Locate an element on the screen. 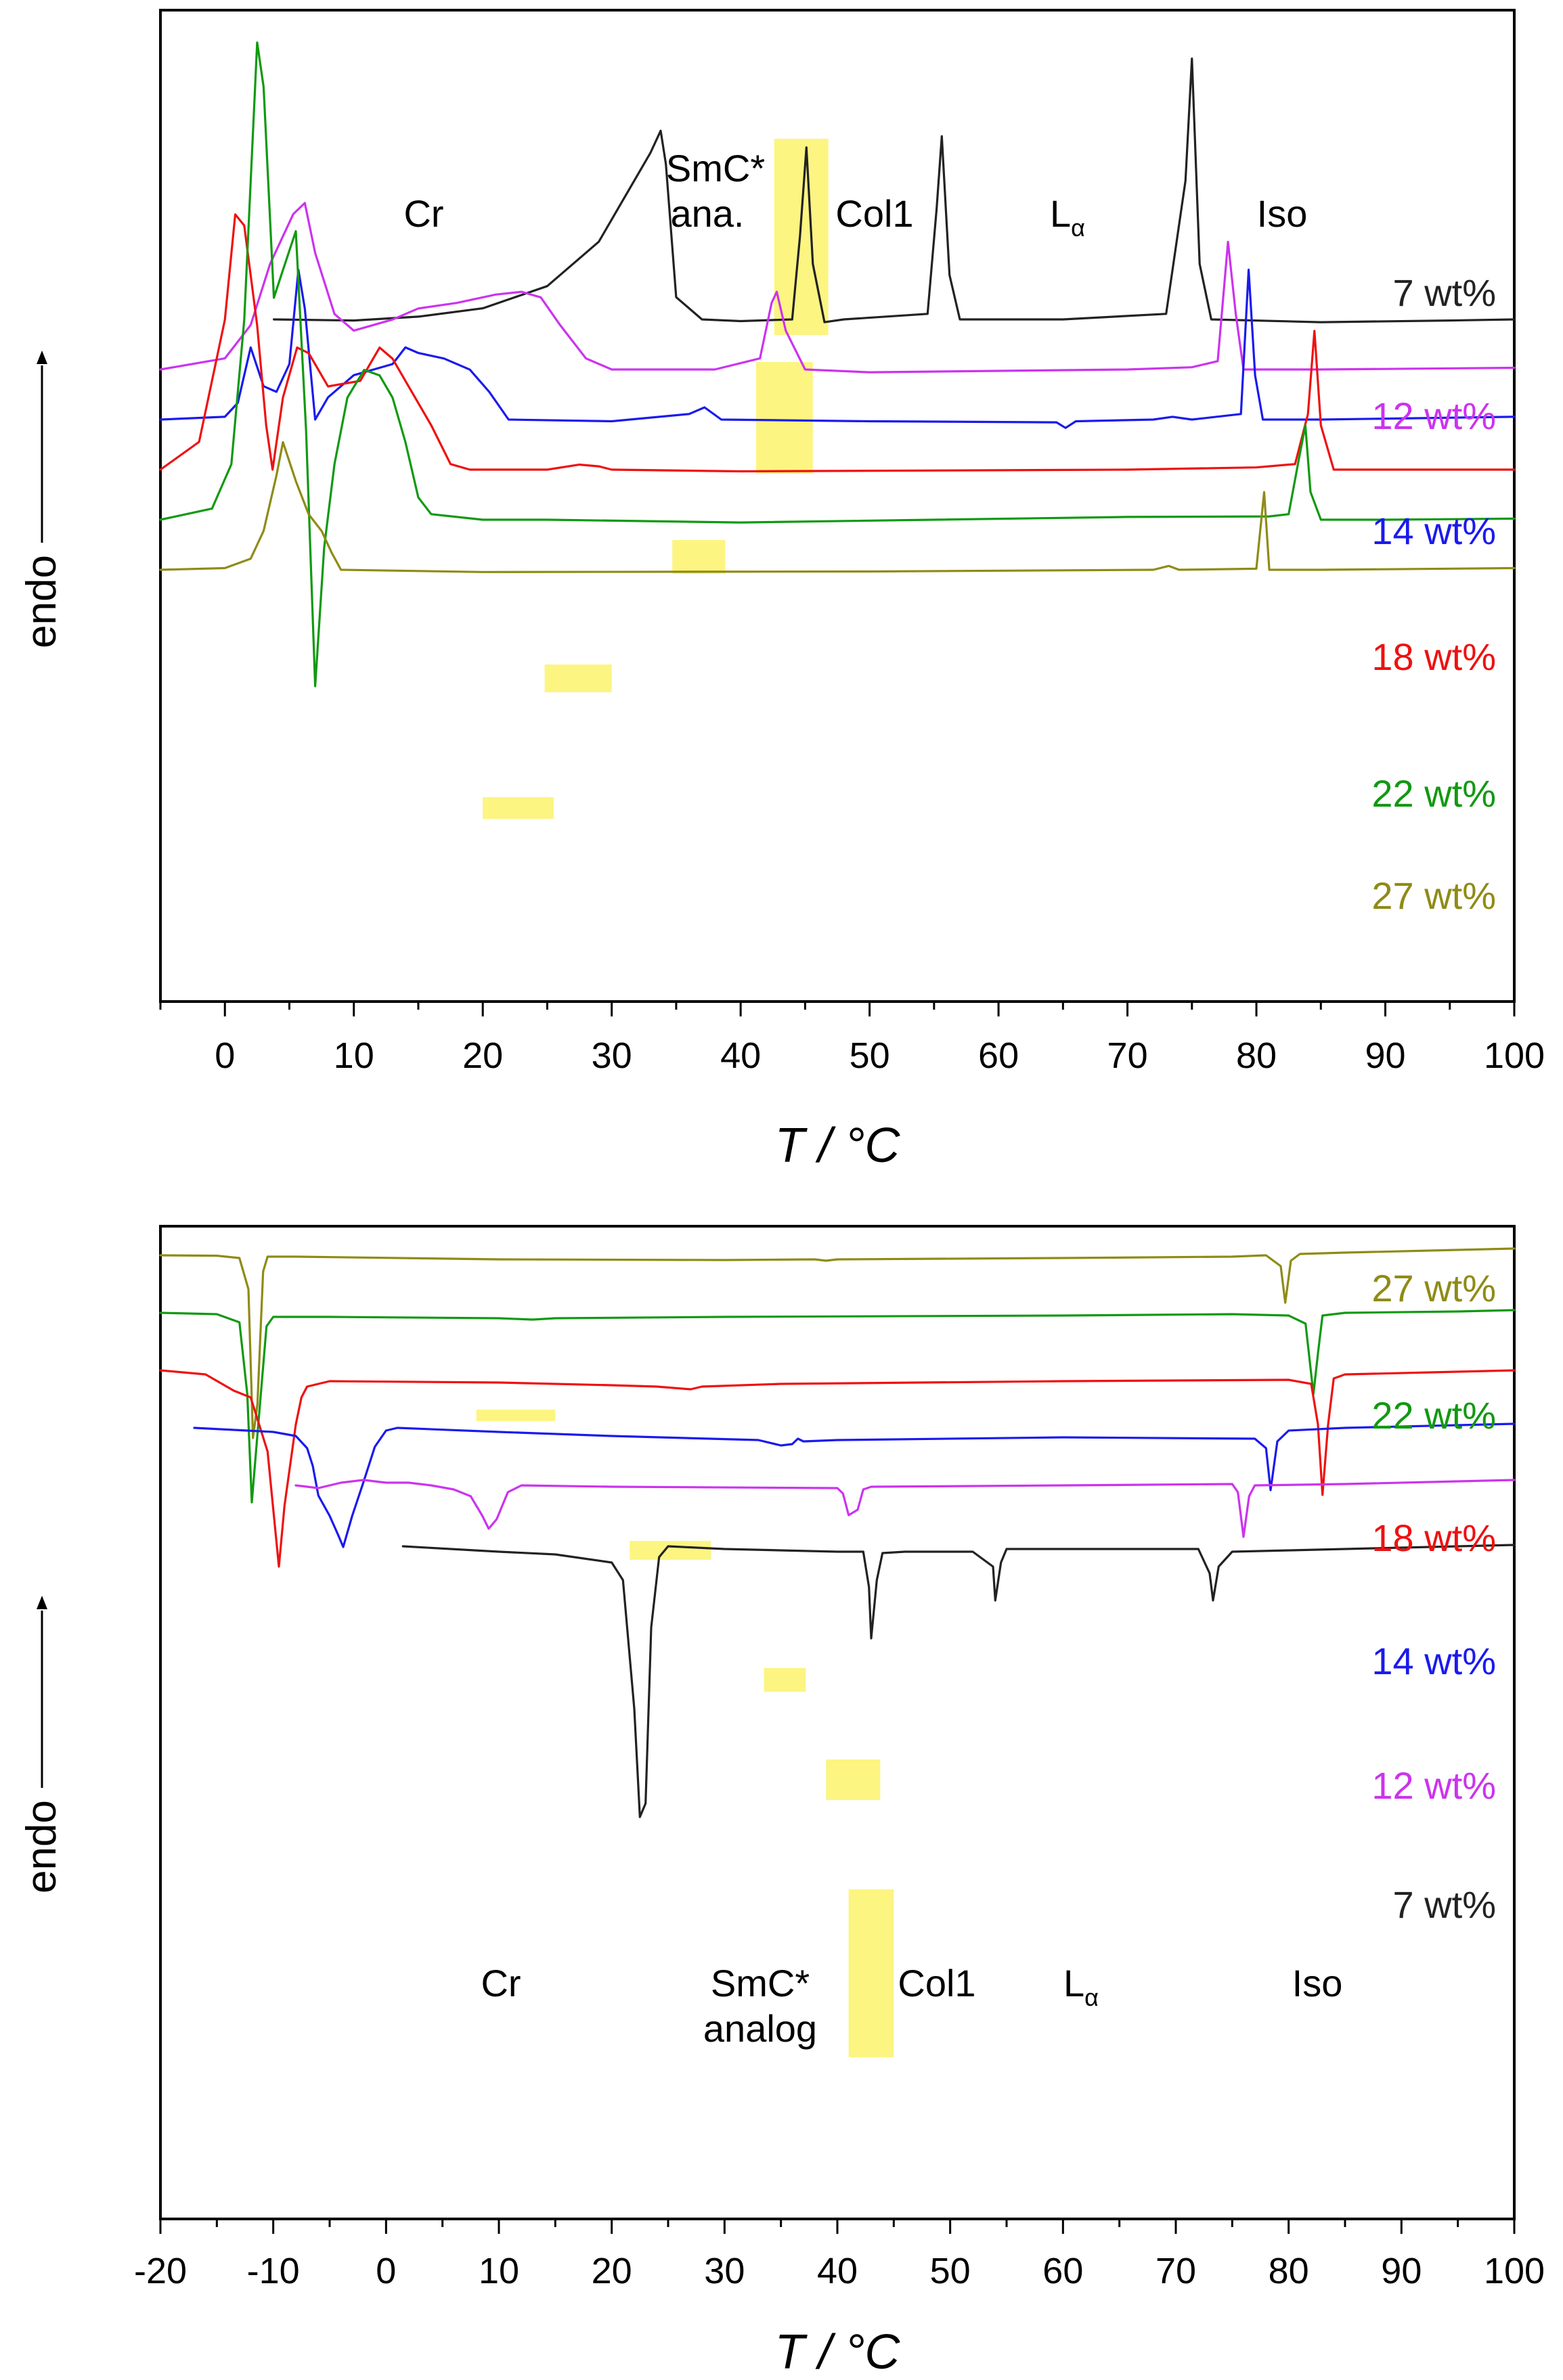 The height and width of the screenshot is (2380, 1563). phase-label-cr-top: Cr is located at coordinates (423, 213).